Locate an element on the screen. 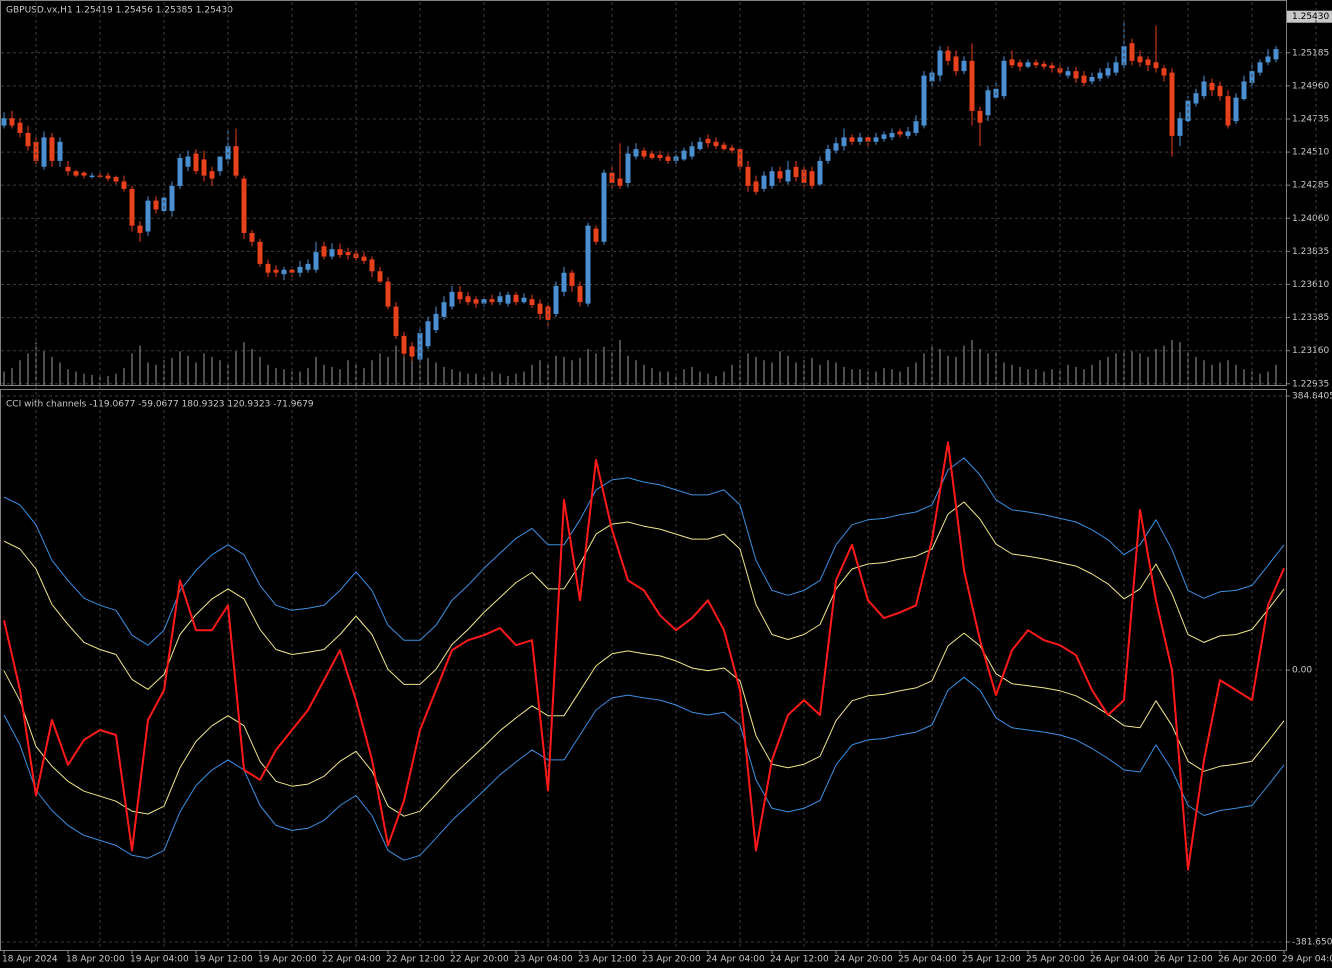  x-tick-label: 23 Apr 12:00 is located at coordinates (607, 960).